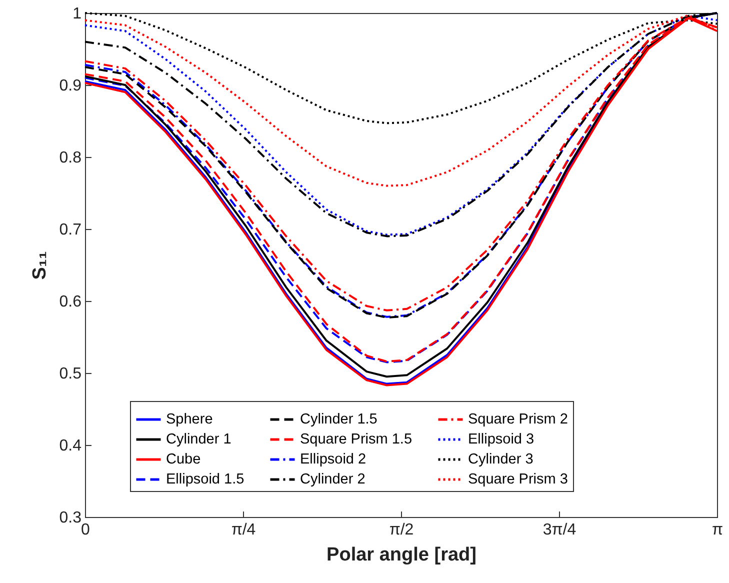  I want to click on y-tick-label: 0.6, so click(70, 302).